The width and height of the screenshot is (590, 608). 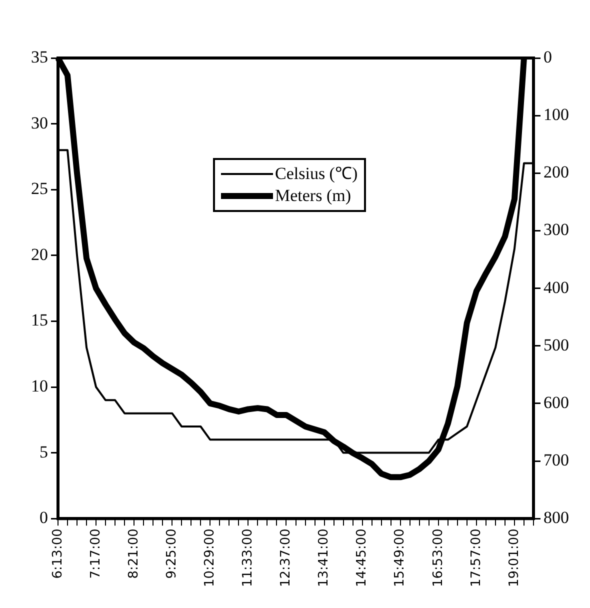 I want to click on y2-tick-label: 100, so click(x=556, y=114).